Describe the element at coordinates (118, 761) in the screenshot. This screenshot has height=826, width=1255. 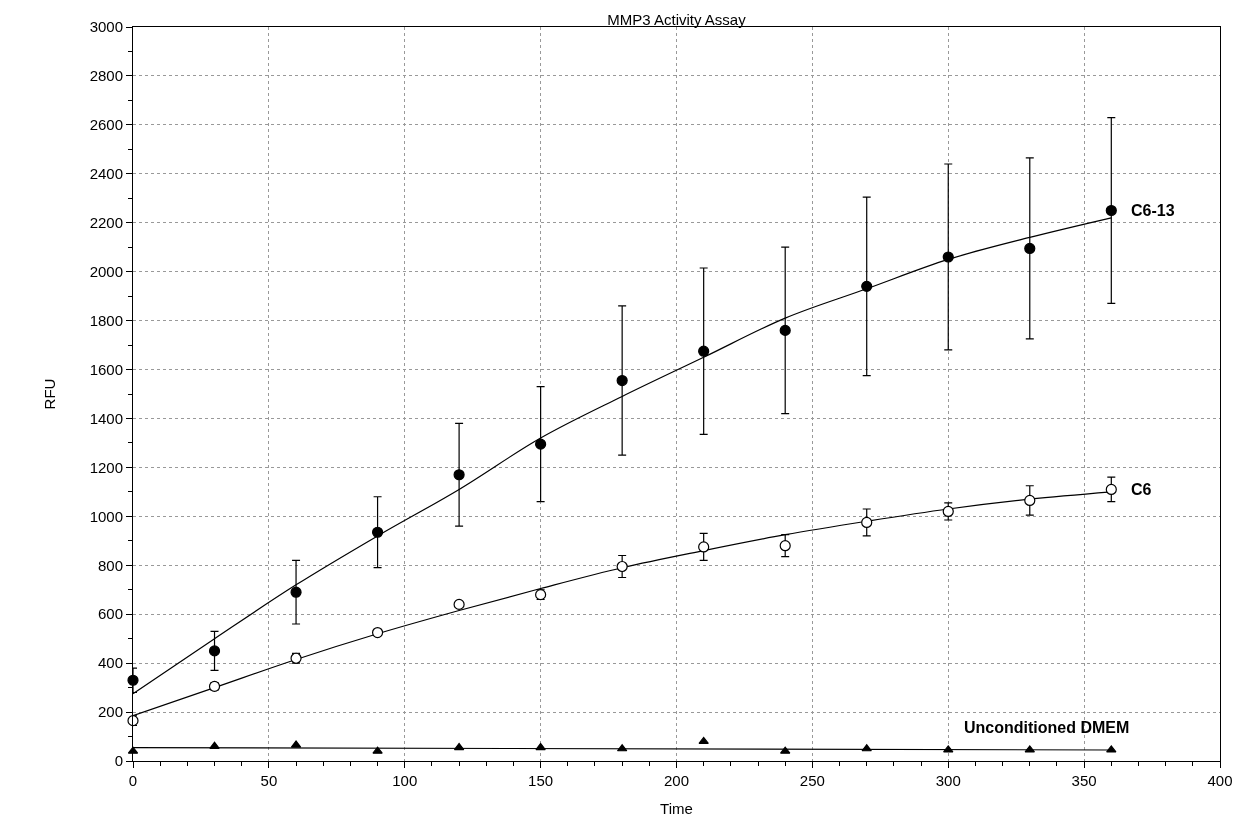
I see `y-tick-label: 0` at that location.